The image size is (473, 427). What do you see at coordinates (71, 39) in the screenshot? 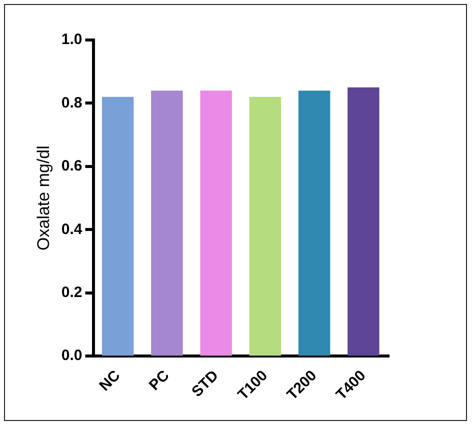
I see `y-tick-label: 1.0` at bounding box center [71, 39].